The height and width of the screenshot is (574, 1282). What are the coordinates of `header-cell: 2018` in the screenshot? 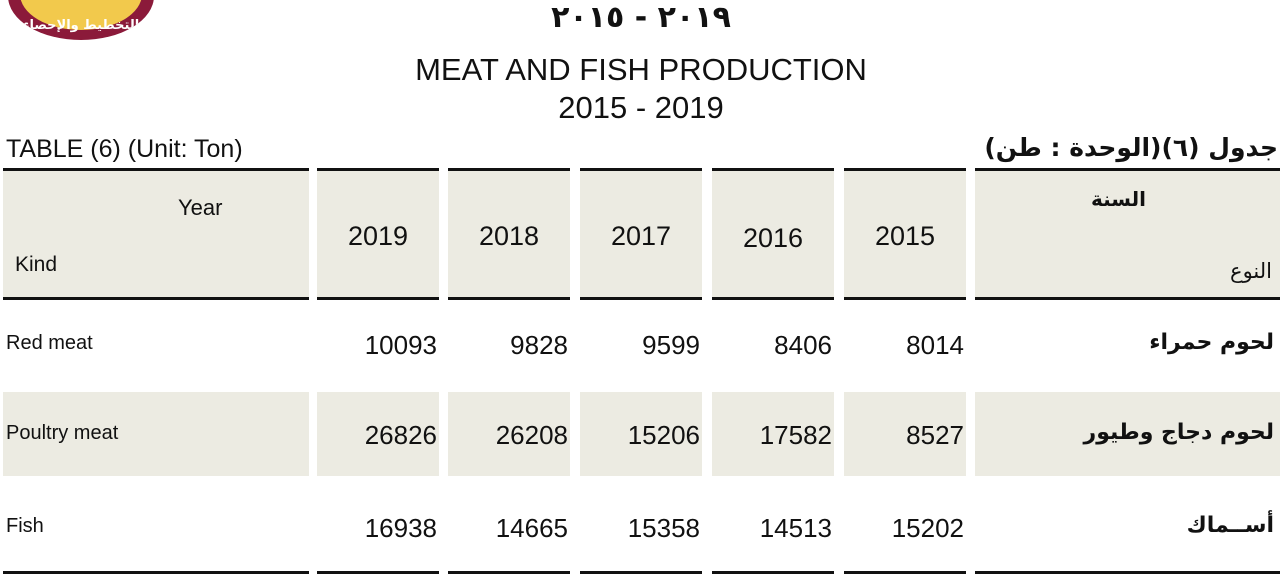 It's located at (509, 234).